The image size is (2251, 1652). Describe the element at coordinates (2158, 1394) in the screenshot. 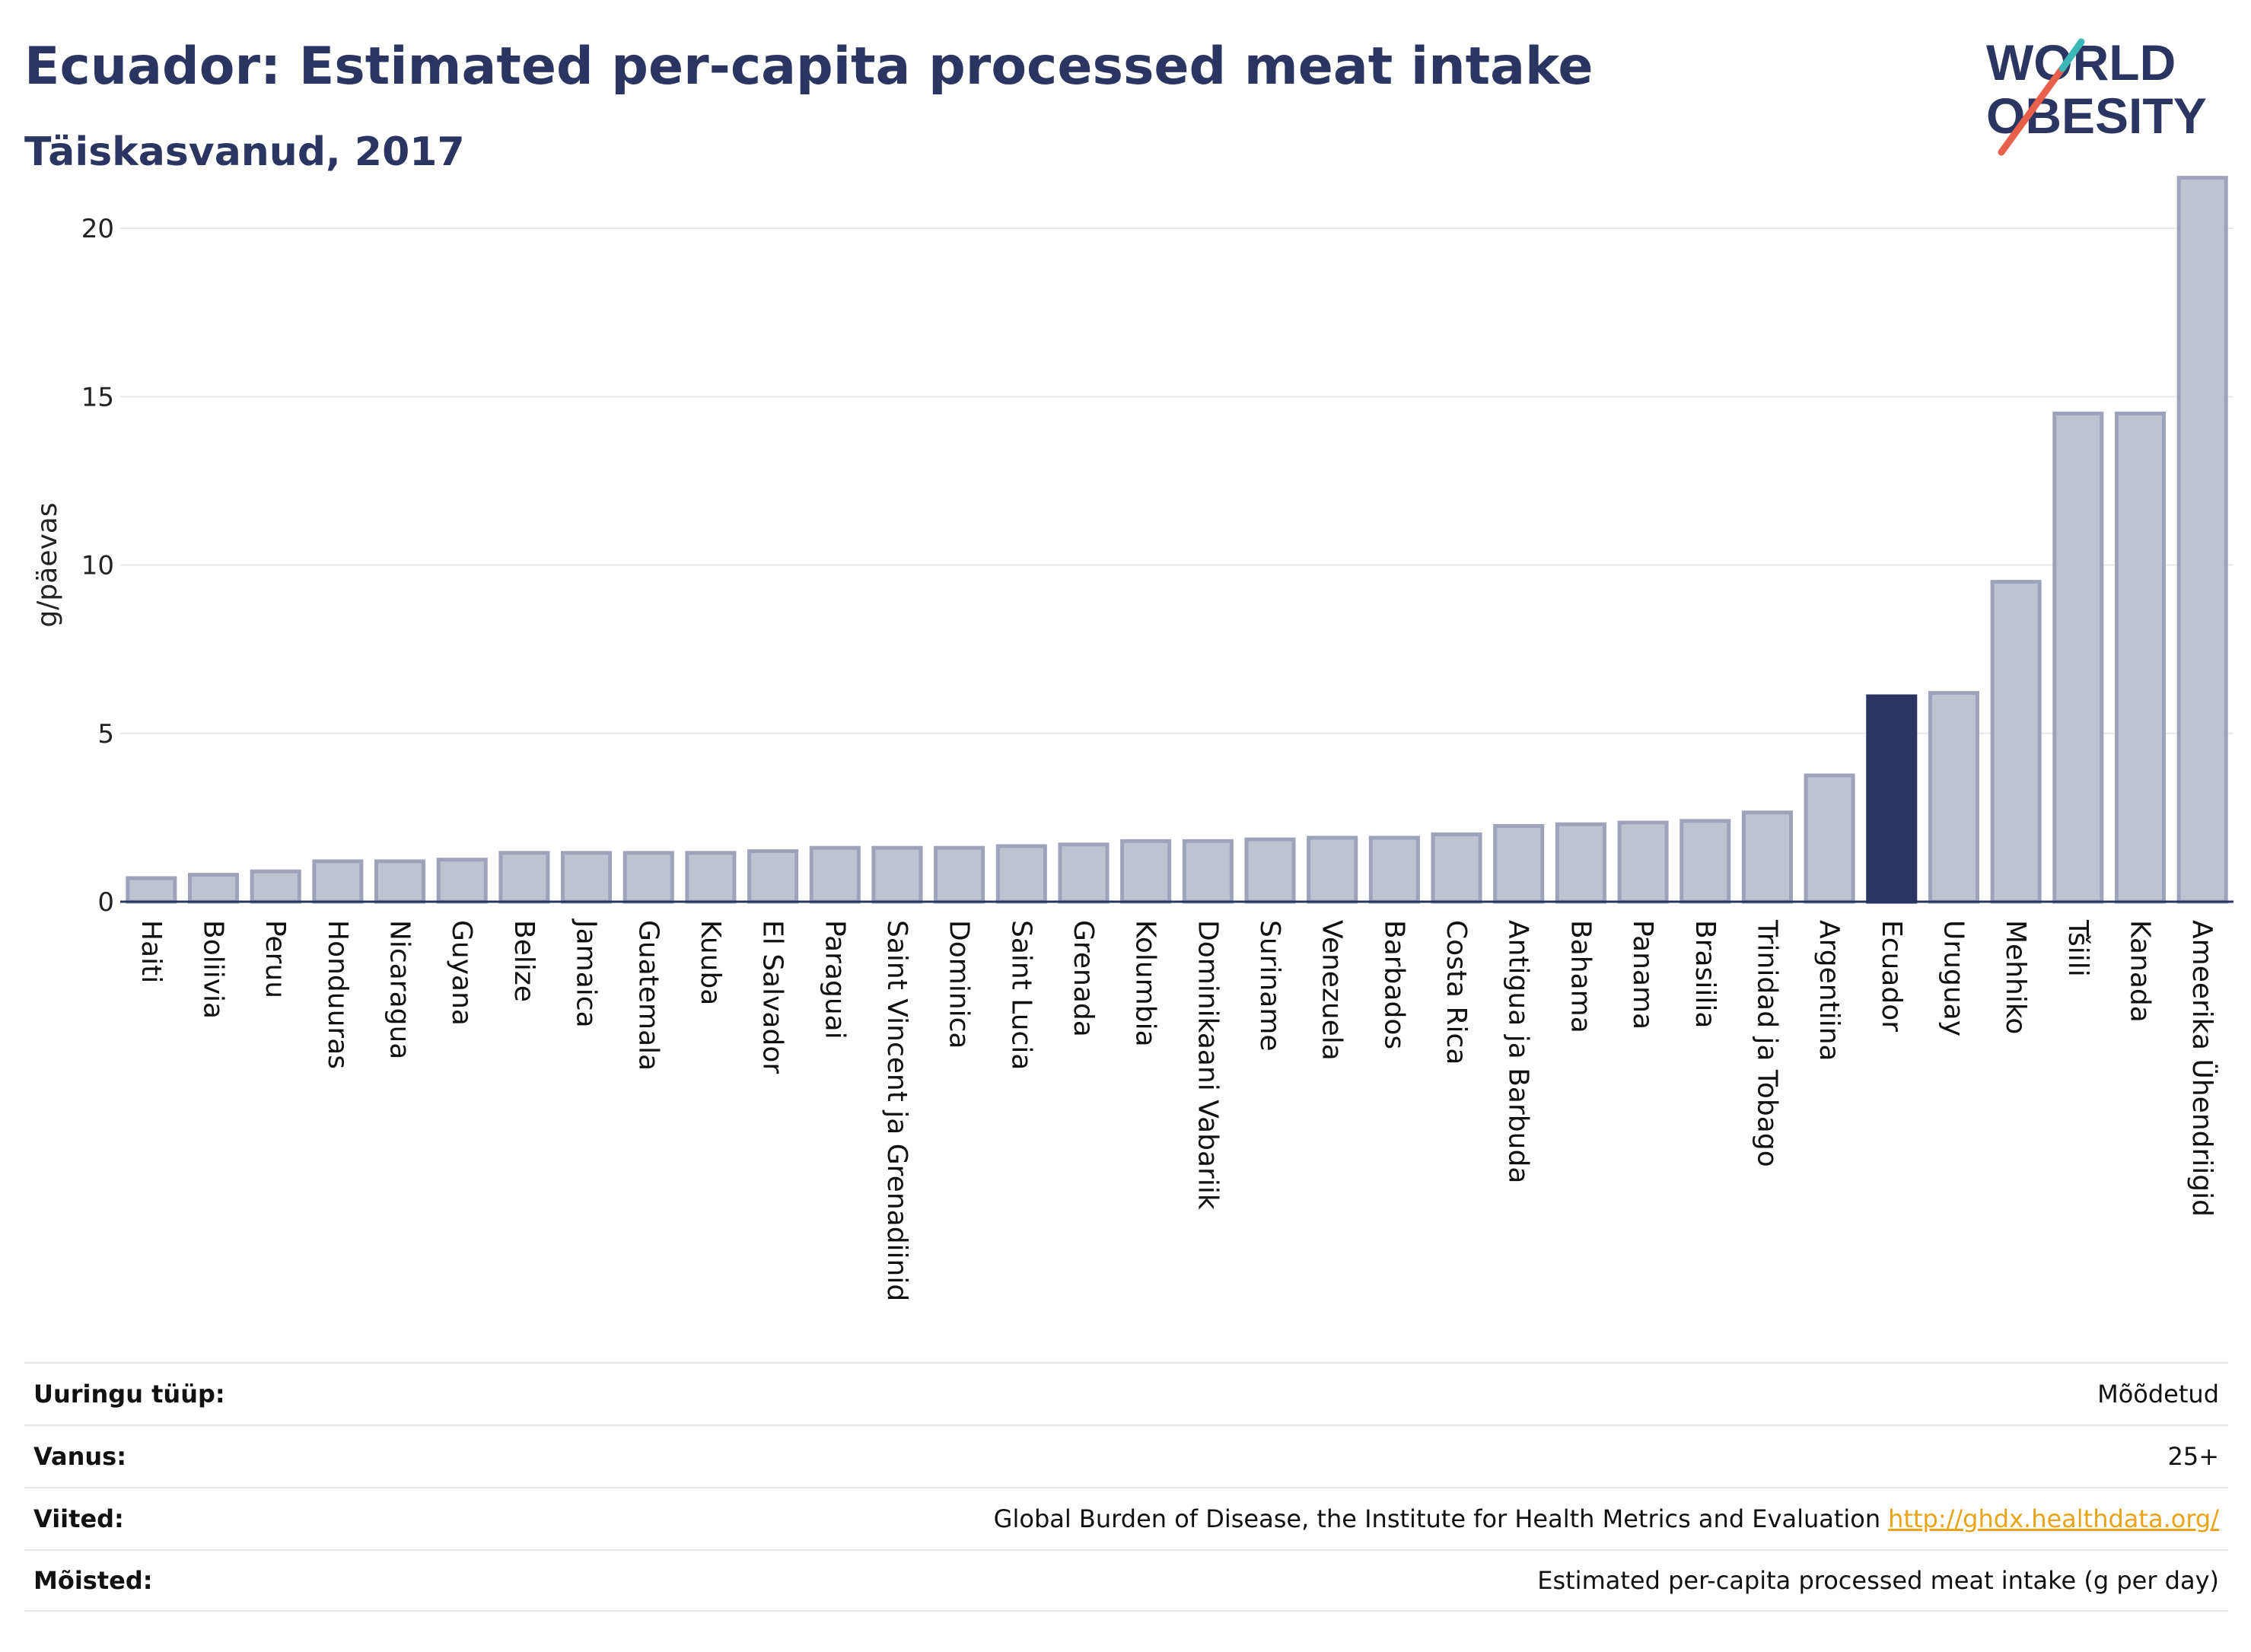

I see `meta-value: Mõõdetud` at that location.